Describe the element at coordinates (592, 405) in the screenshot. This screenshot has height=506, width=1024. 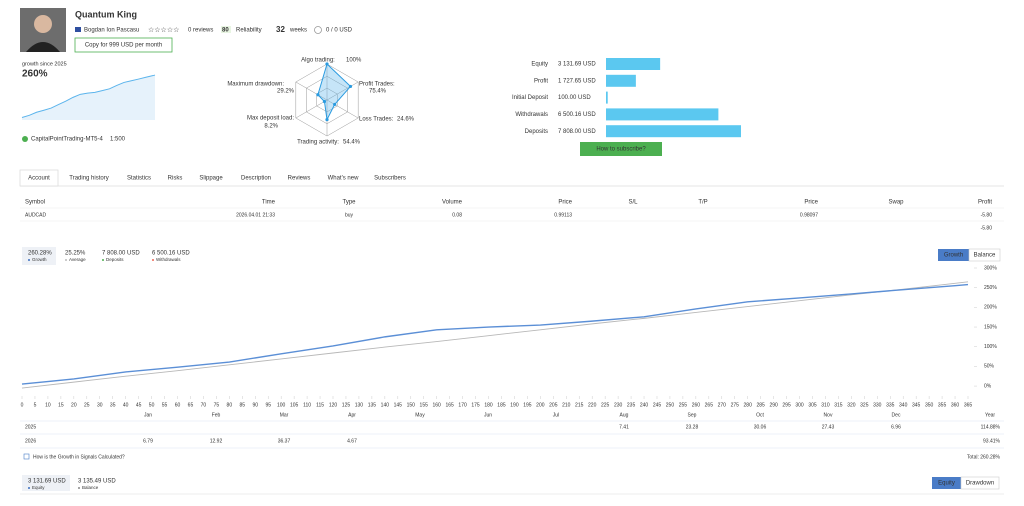
I see `x-tick-label: 220` at that location.